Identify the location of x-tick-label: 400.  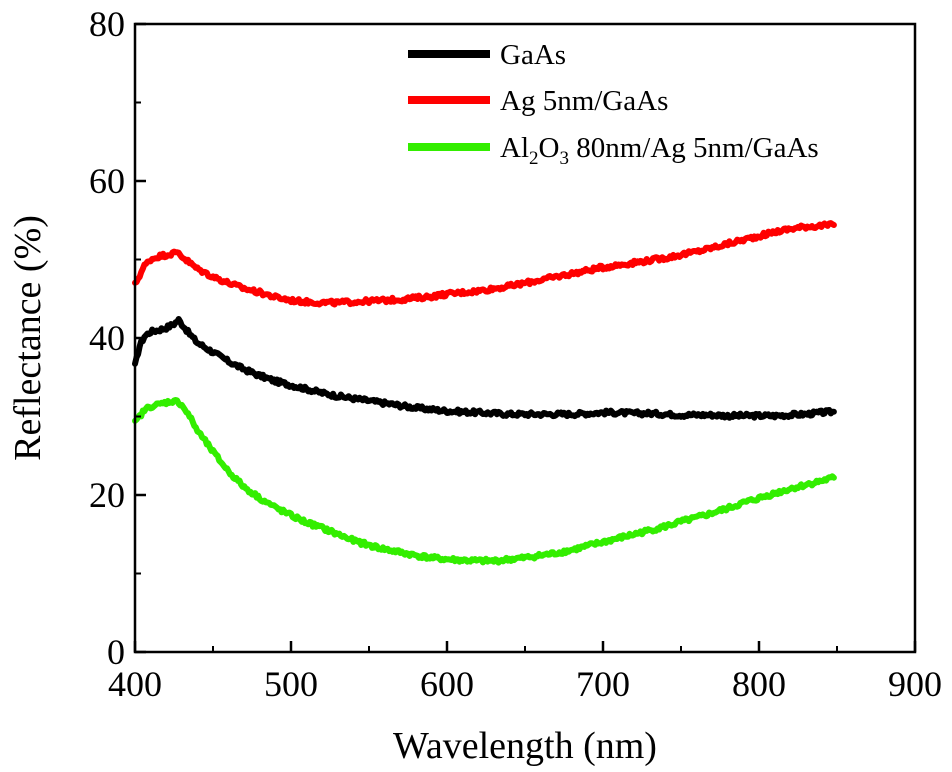
(135, 684).